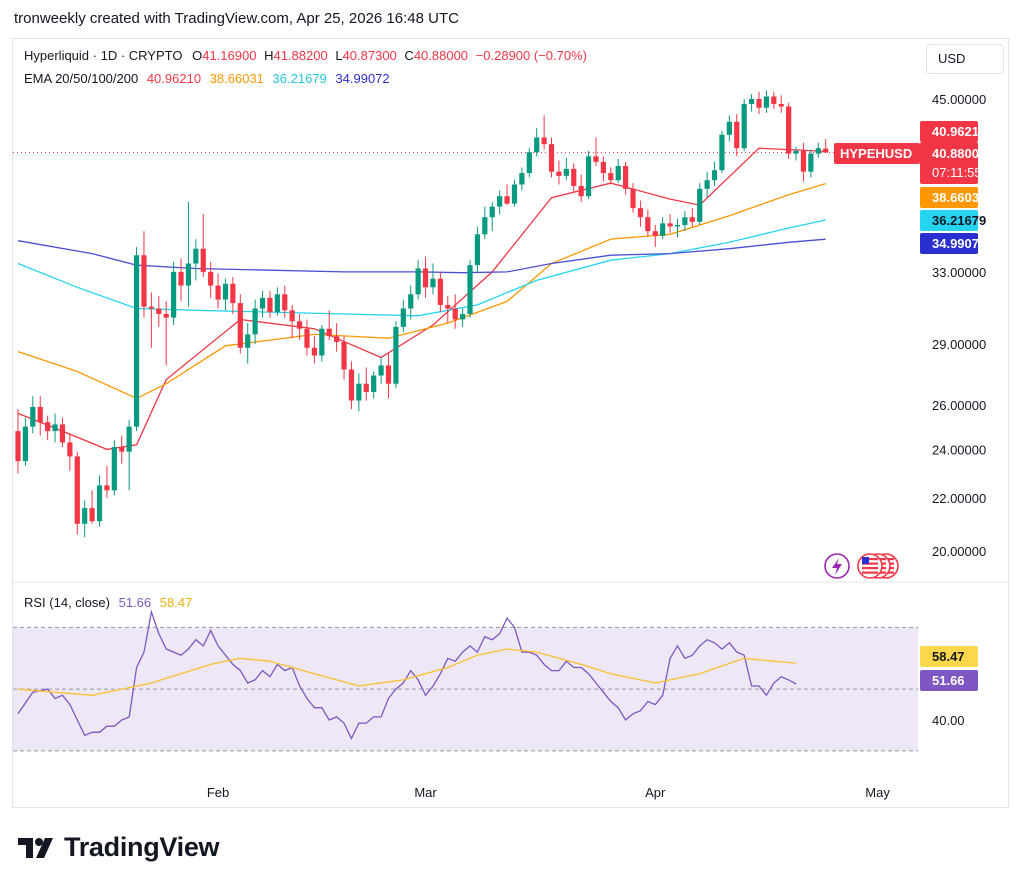 The image size is (1024, 889). What do you see at coordinates (142, 847) in the screenshot?
I see `tradingview-logo-text: TradingView` at bounding box center [142, 847].